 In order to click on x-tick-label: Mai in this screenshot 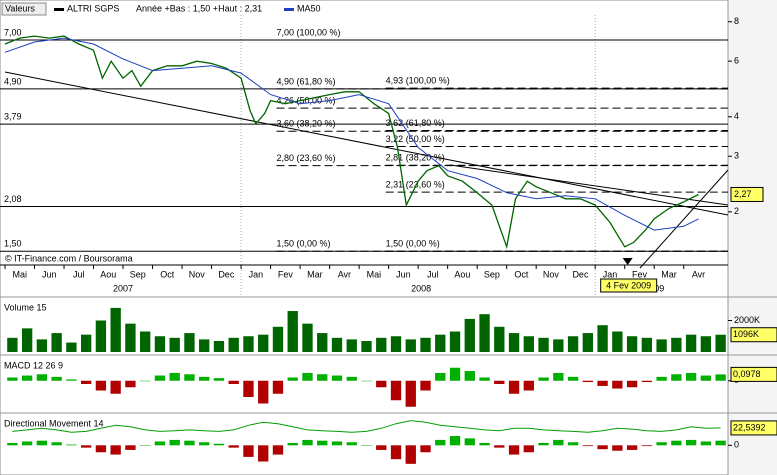, I will do `click(374, 274)`.